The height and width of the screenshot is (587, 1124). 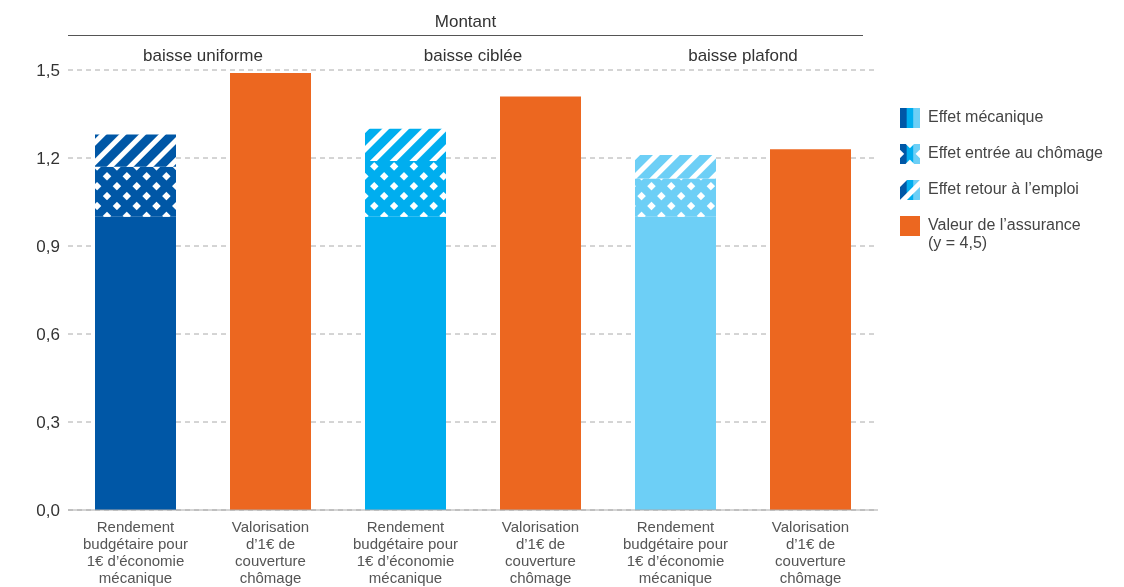 I want to click on y-tick-label: 0,3, so click(x=48, y=423).